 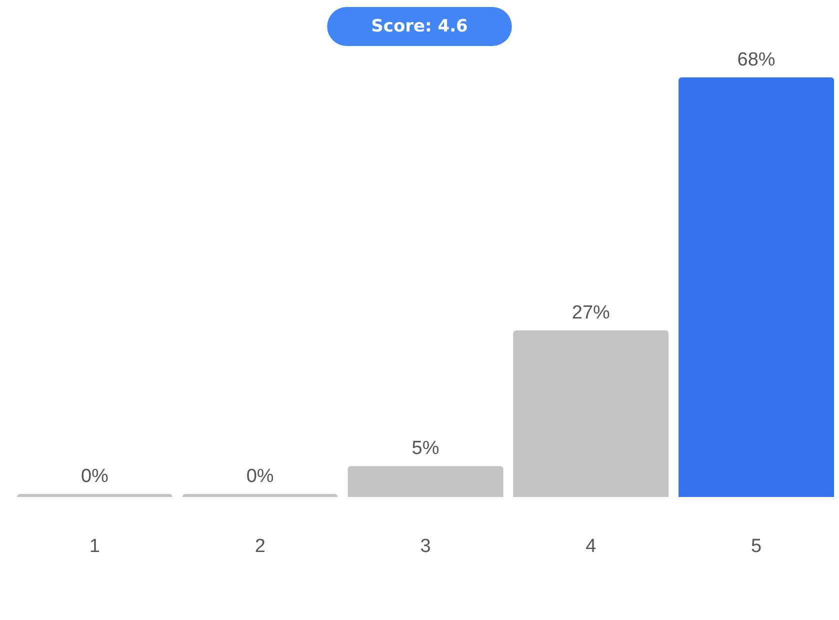 What do you see at coordinates (419, 26) in the screenshot?
I see `chart-title: Score: 4.6` at bounding box center [419, 26].